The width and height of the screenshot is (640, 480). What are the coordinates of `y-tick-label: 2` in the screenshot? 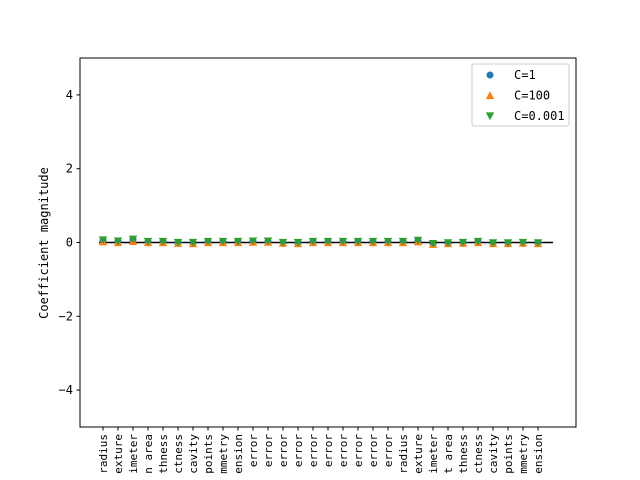 It's located at (69, 169).